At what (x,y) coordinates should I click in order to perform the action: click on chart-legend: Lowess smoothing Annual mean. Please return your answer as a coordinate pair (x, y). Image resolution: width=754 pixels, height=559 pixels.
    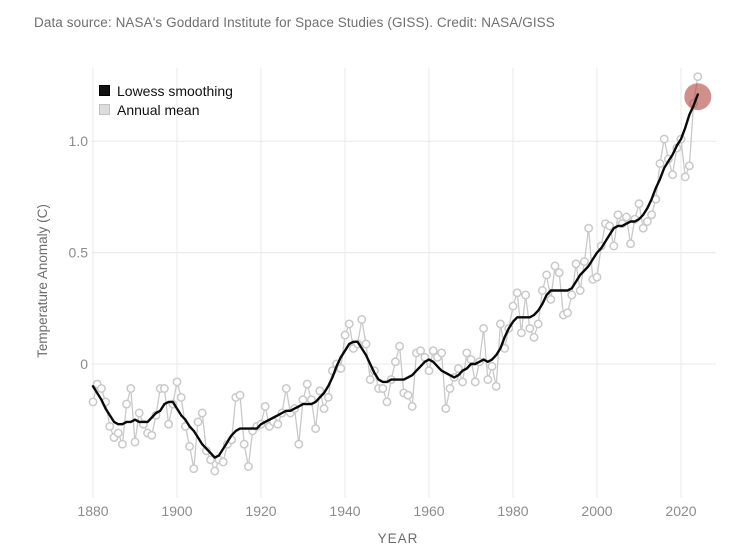
    Looking at the image, I should click on (166, 100).